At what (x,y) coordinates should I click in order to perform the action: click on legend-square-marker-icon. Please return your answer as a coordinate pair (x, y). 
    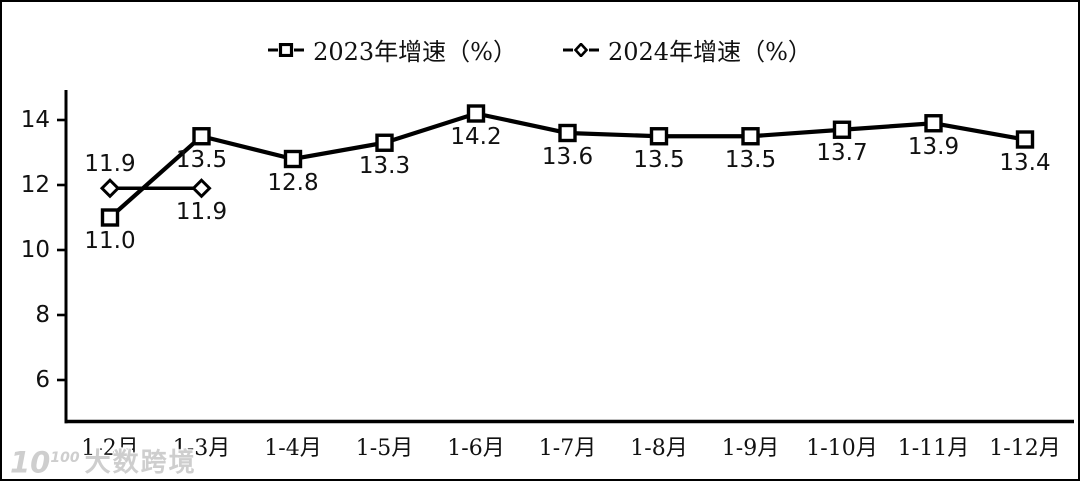
    Looking at the image, I should click on (286, 49).